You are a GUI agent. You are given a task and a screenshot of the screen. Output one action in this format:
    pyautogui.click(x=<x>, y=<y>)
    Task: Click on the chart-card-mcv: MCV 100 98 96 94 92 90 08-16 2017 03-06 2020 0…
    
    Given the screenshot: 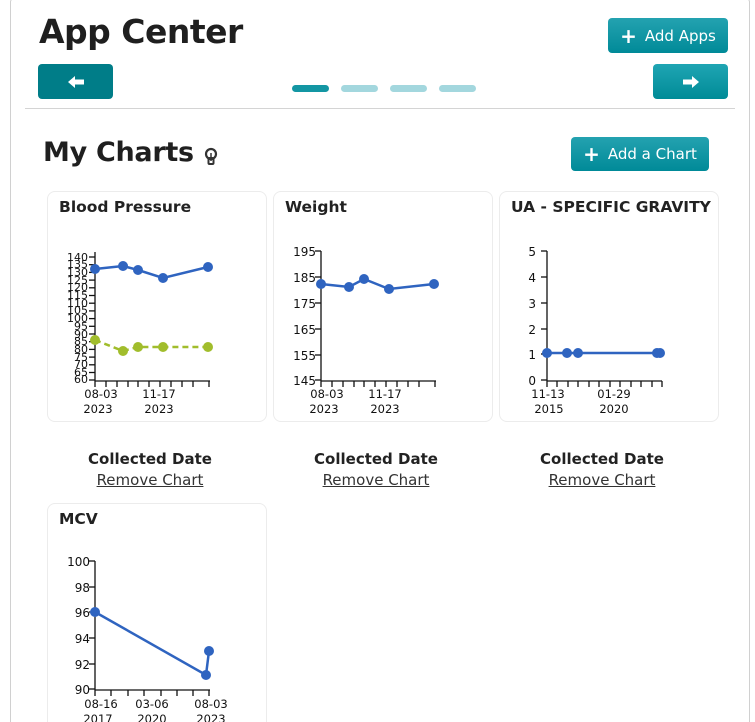 What is the action you would take?
    pyautogui.click(x=157, y=612)
    